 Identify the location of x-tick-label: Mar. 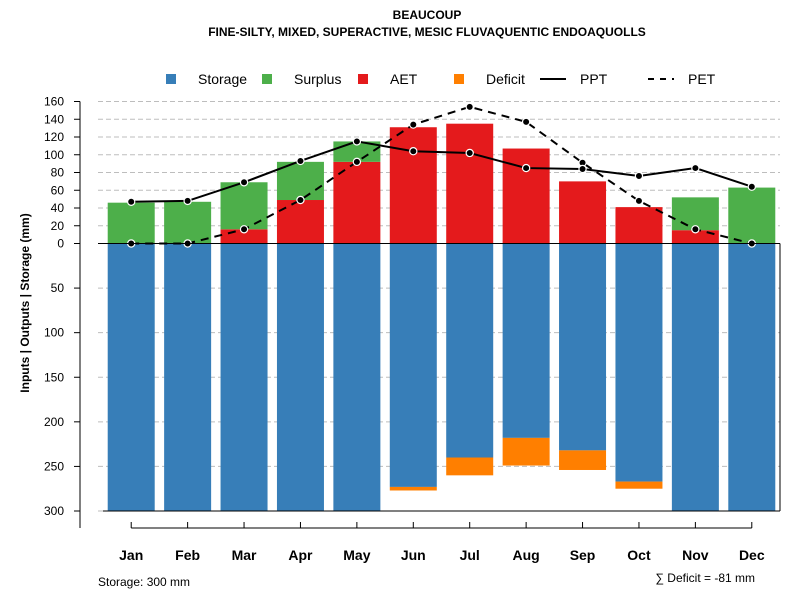
(244, 555).